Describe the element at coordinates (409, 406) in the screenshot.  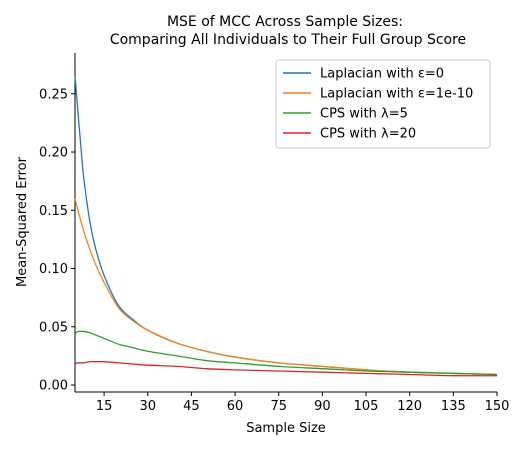
I see `x-tick-label: 120` at that location.